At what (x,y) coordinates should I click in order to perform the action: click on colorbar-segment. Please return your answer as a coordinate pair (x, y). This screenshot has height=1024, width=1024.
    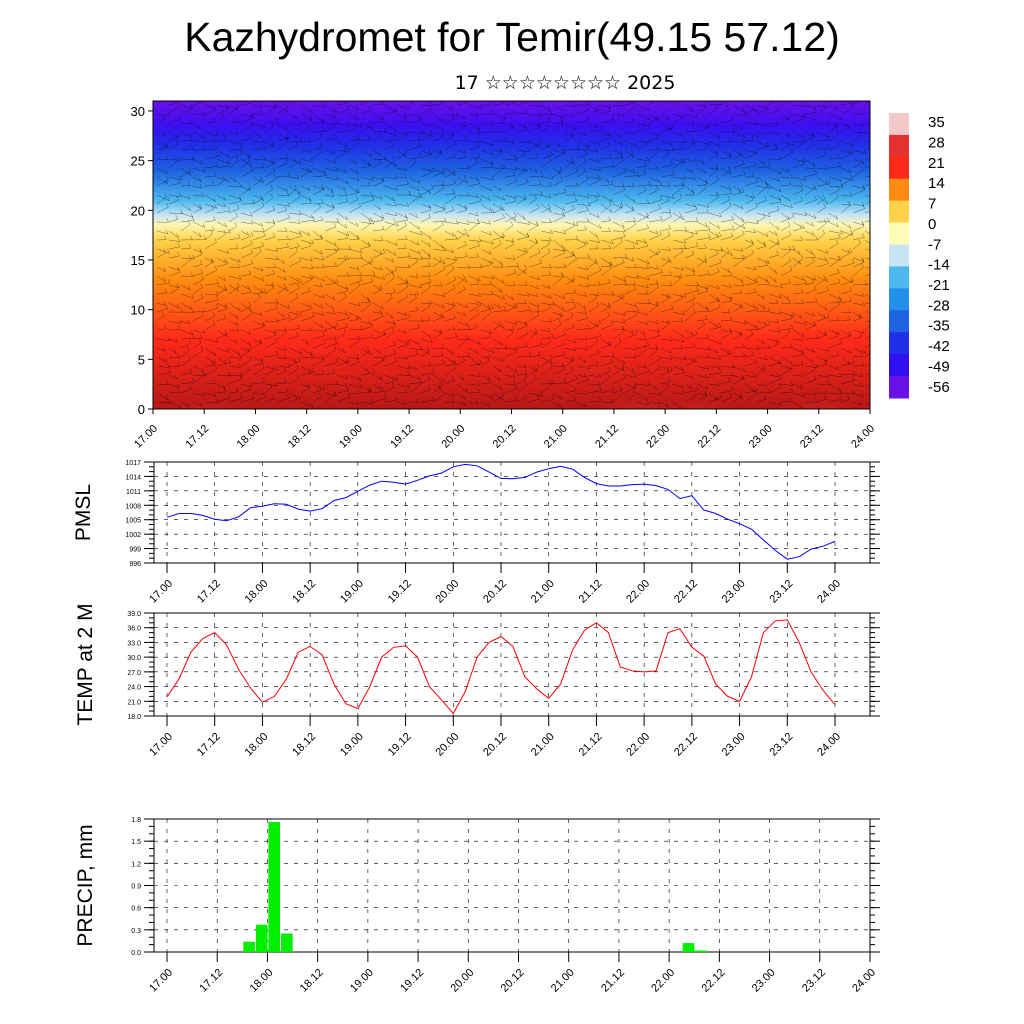
    Looking at the image, I should click on (899, 212).